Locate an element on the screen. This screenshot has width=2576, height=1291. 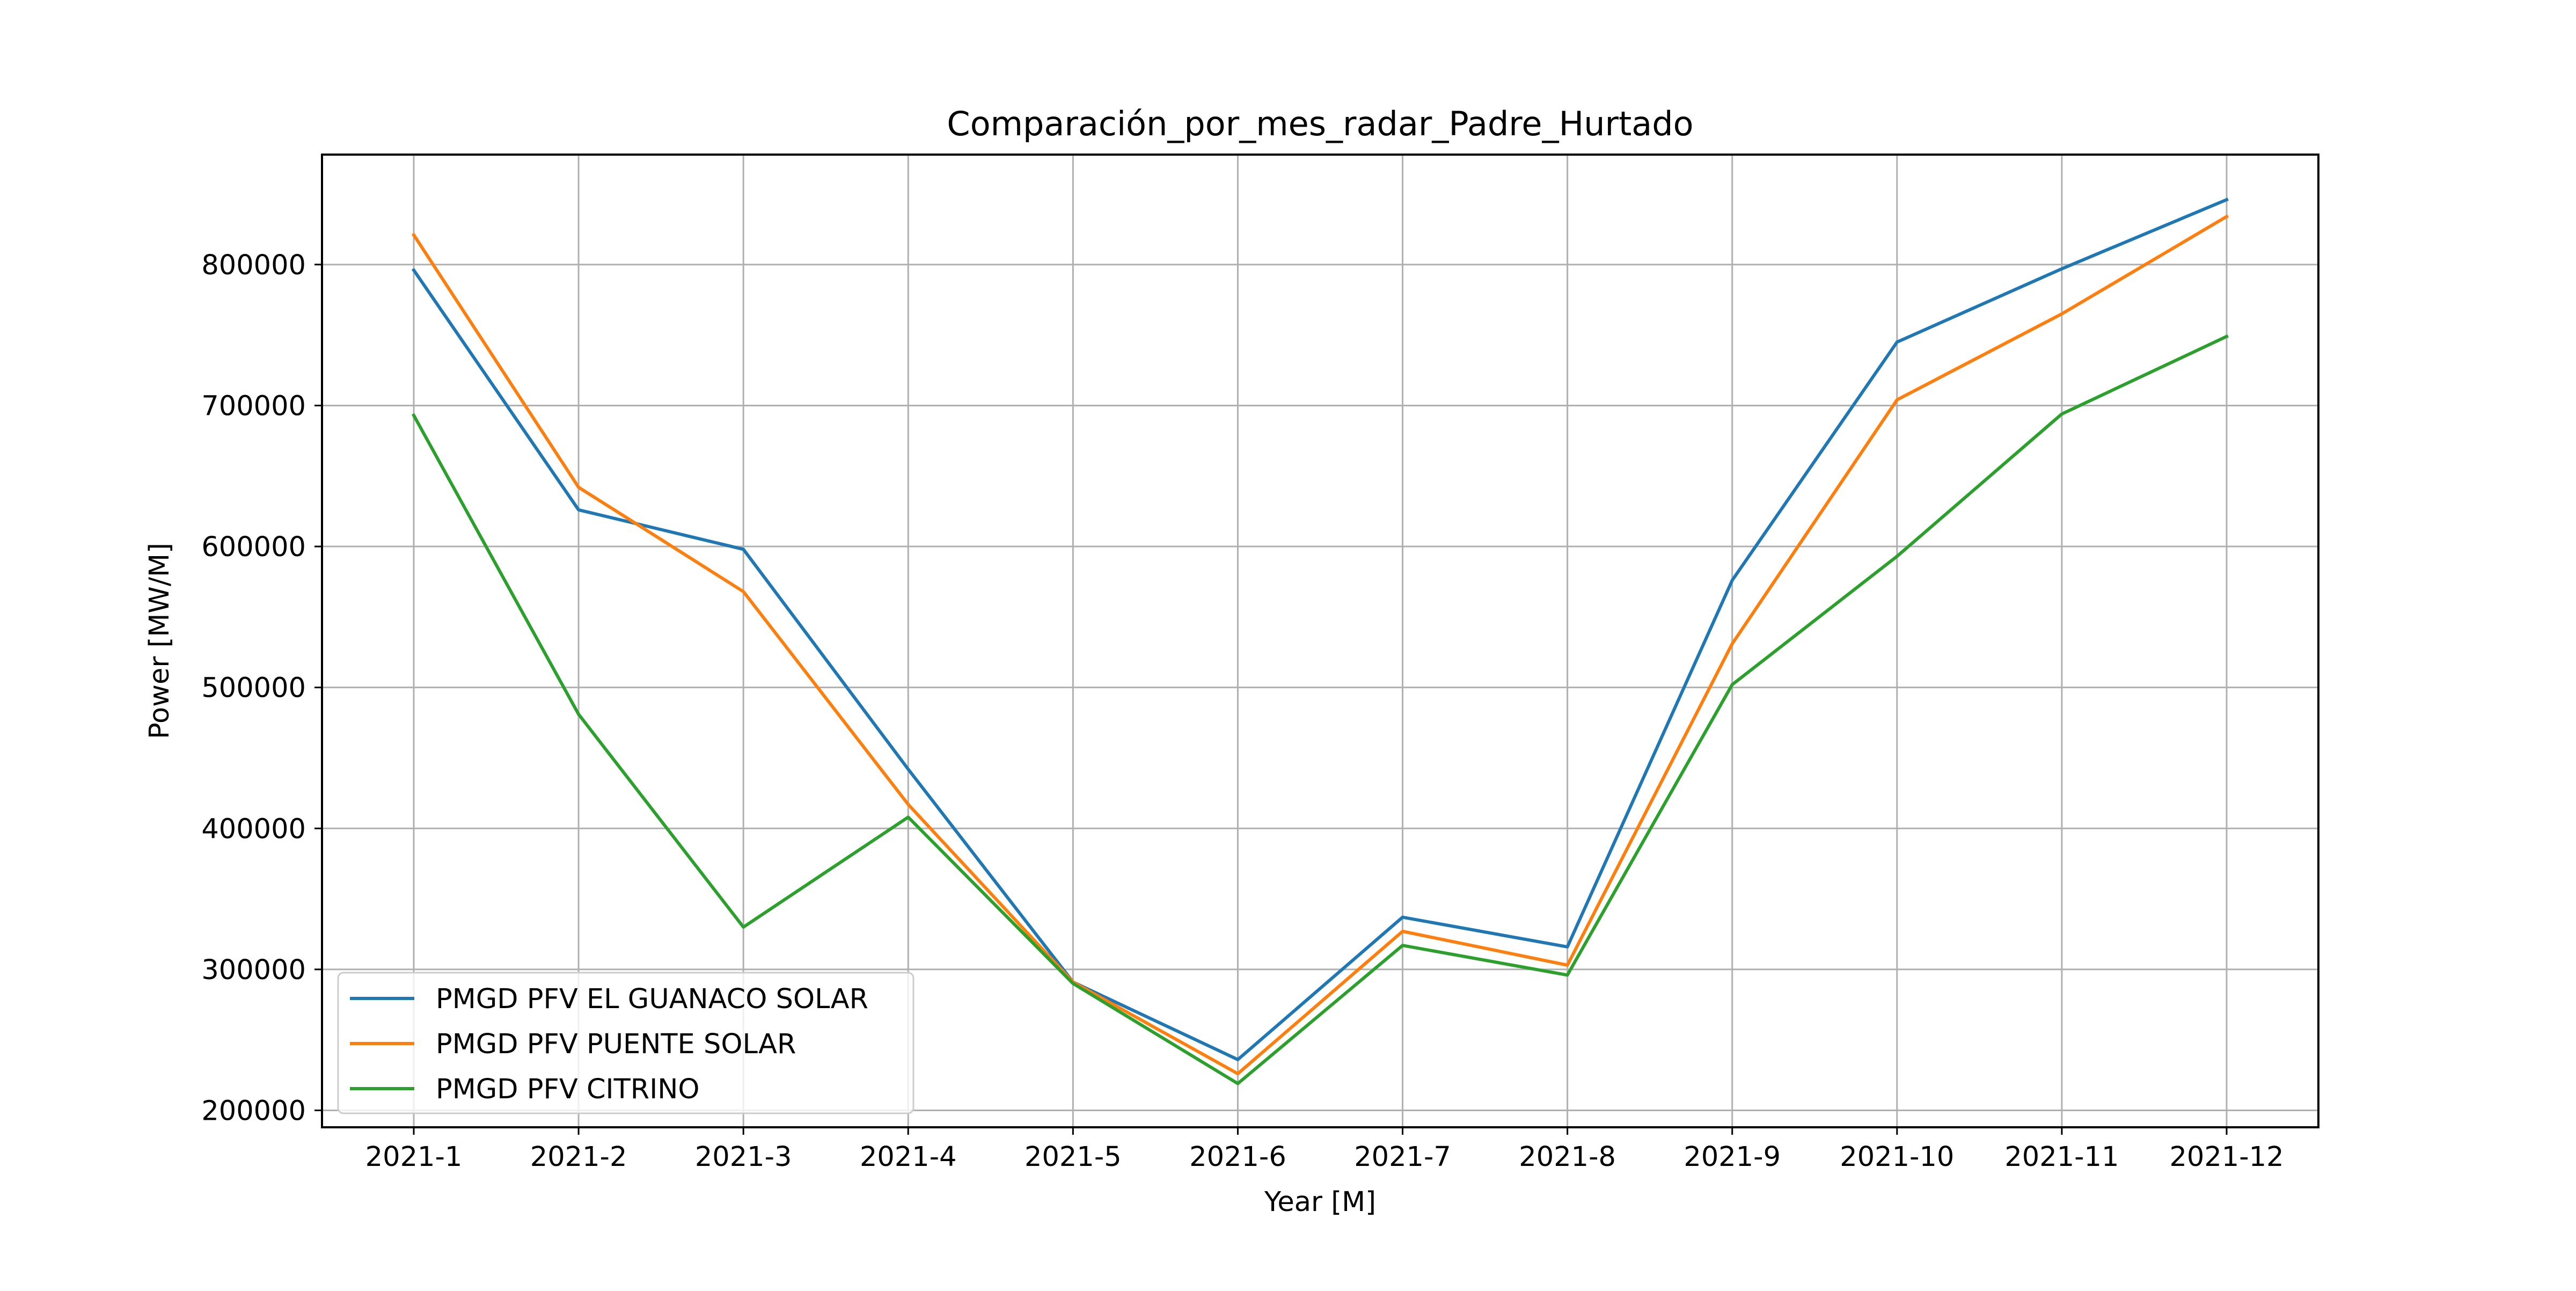
legend-box is located at coordinates (625, 1043).